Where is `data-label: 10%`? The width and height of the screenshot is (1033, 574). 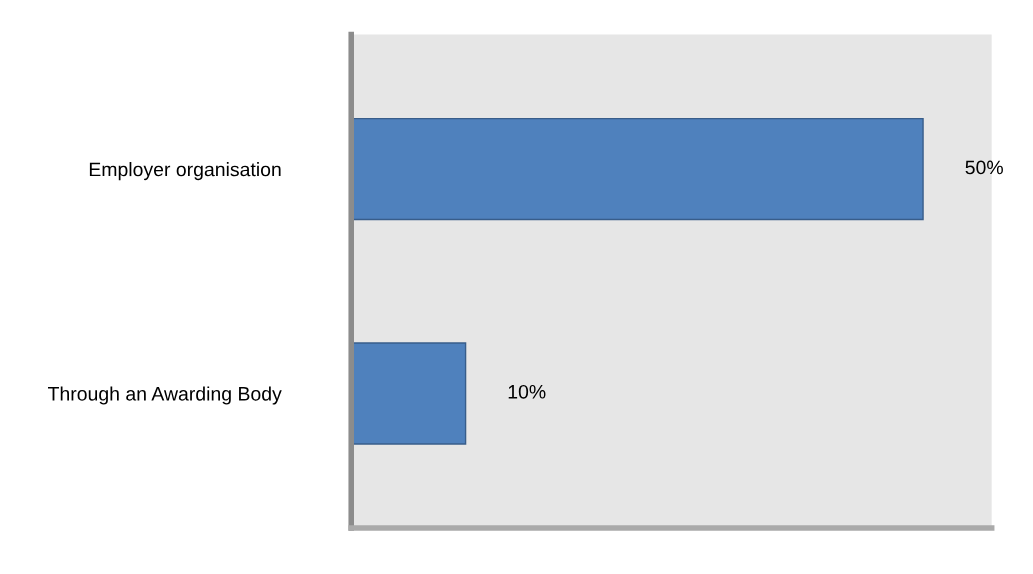
data-label: 10% is located at coordinates (527, 391).